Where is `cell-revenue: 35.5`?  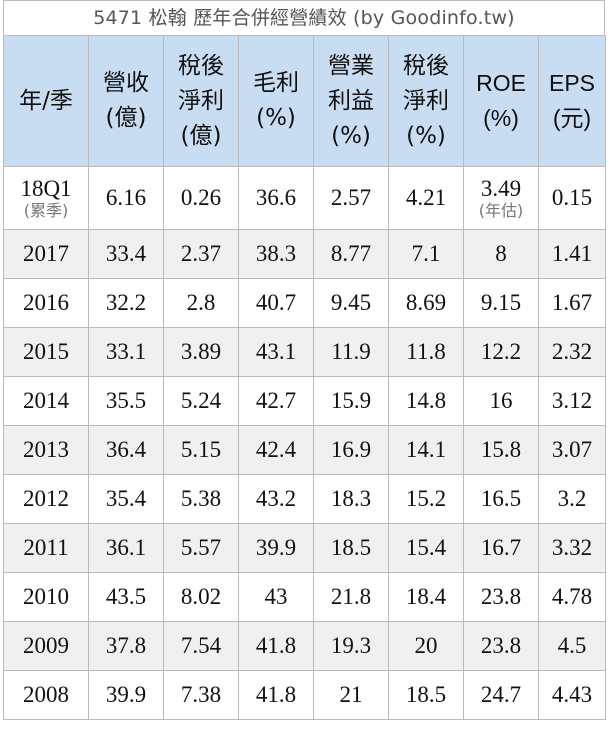
cell-revenue: 35.5 is located at coordinates (126, 401).